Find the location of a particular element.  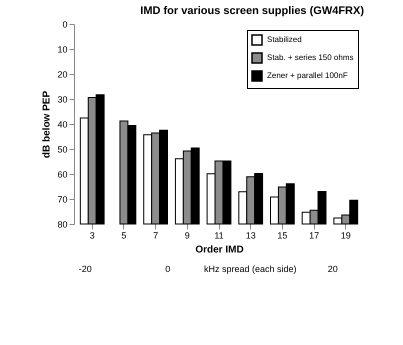

text: 0 is located at coordinates (167, 269).